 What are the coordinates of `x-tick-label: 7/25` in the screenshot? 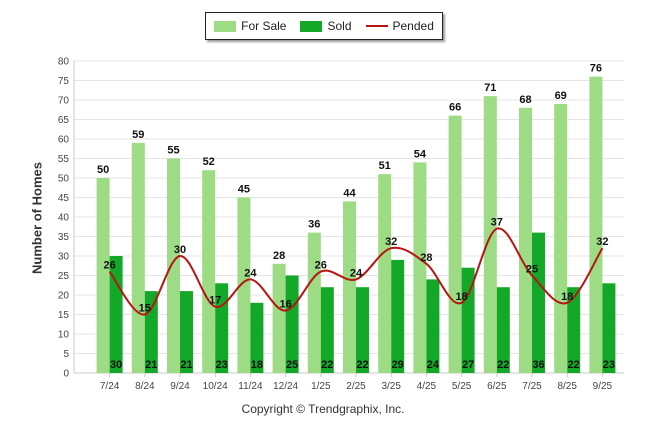 It's located at (532, 386).